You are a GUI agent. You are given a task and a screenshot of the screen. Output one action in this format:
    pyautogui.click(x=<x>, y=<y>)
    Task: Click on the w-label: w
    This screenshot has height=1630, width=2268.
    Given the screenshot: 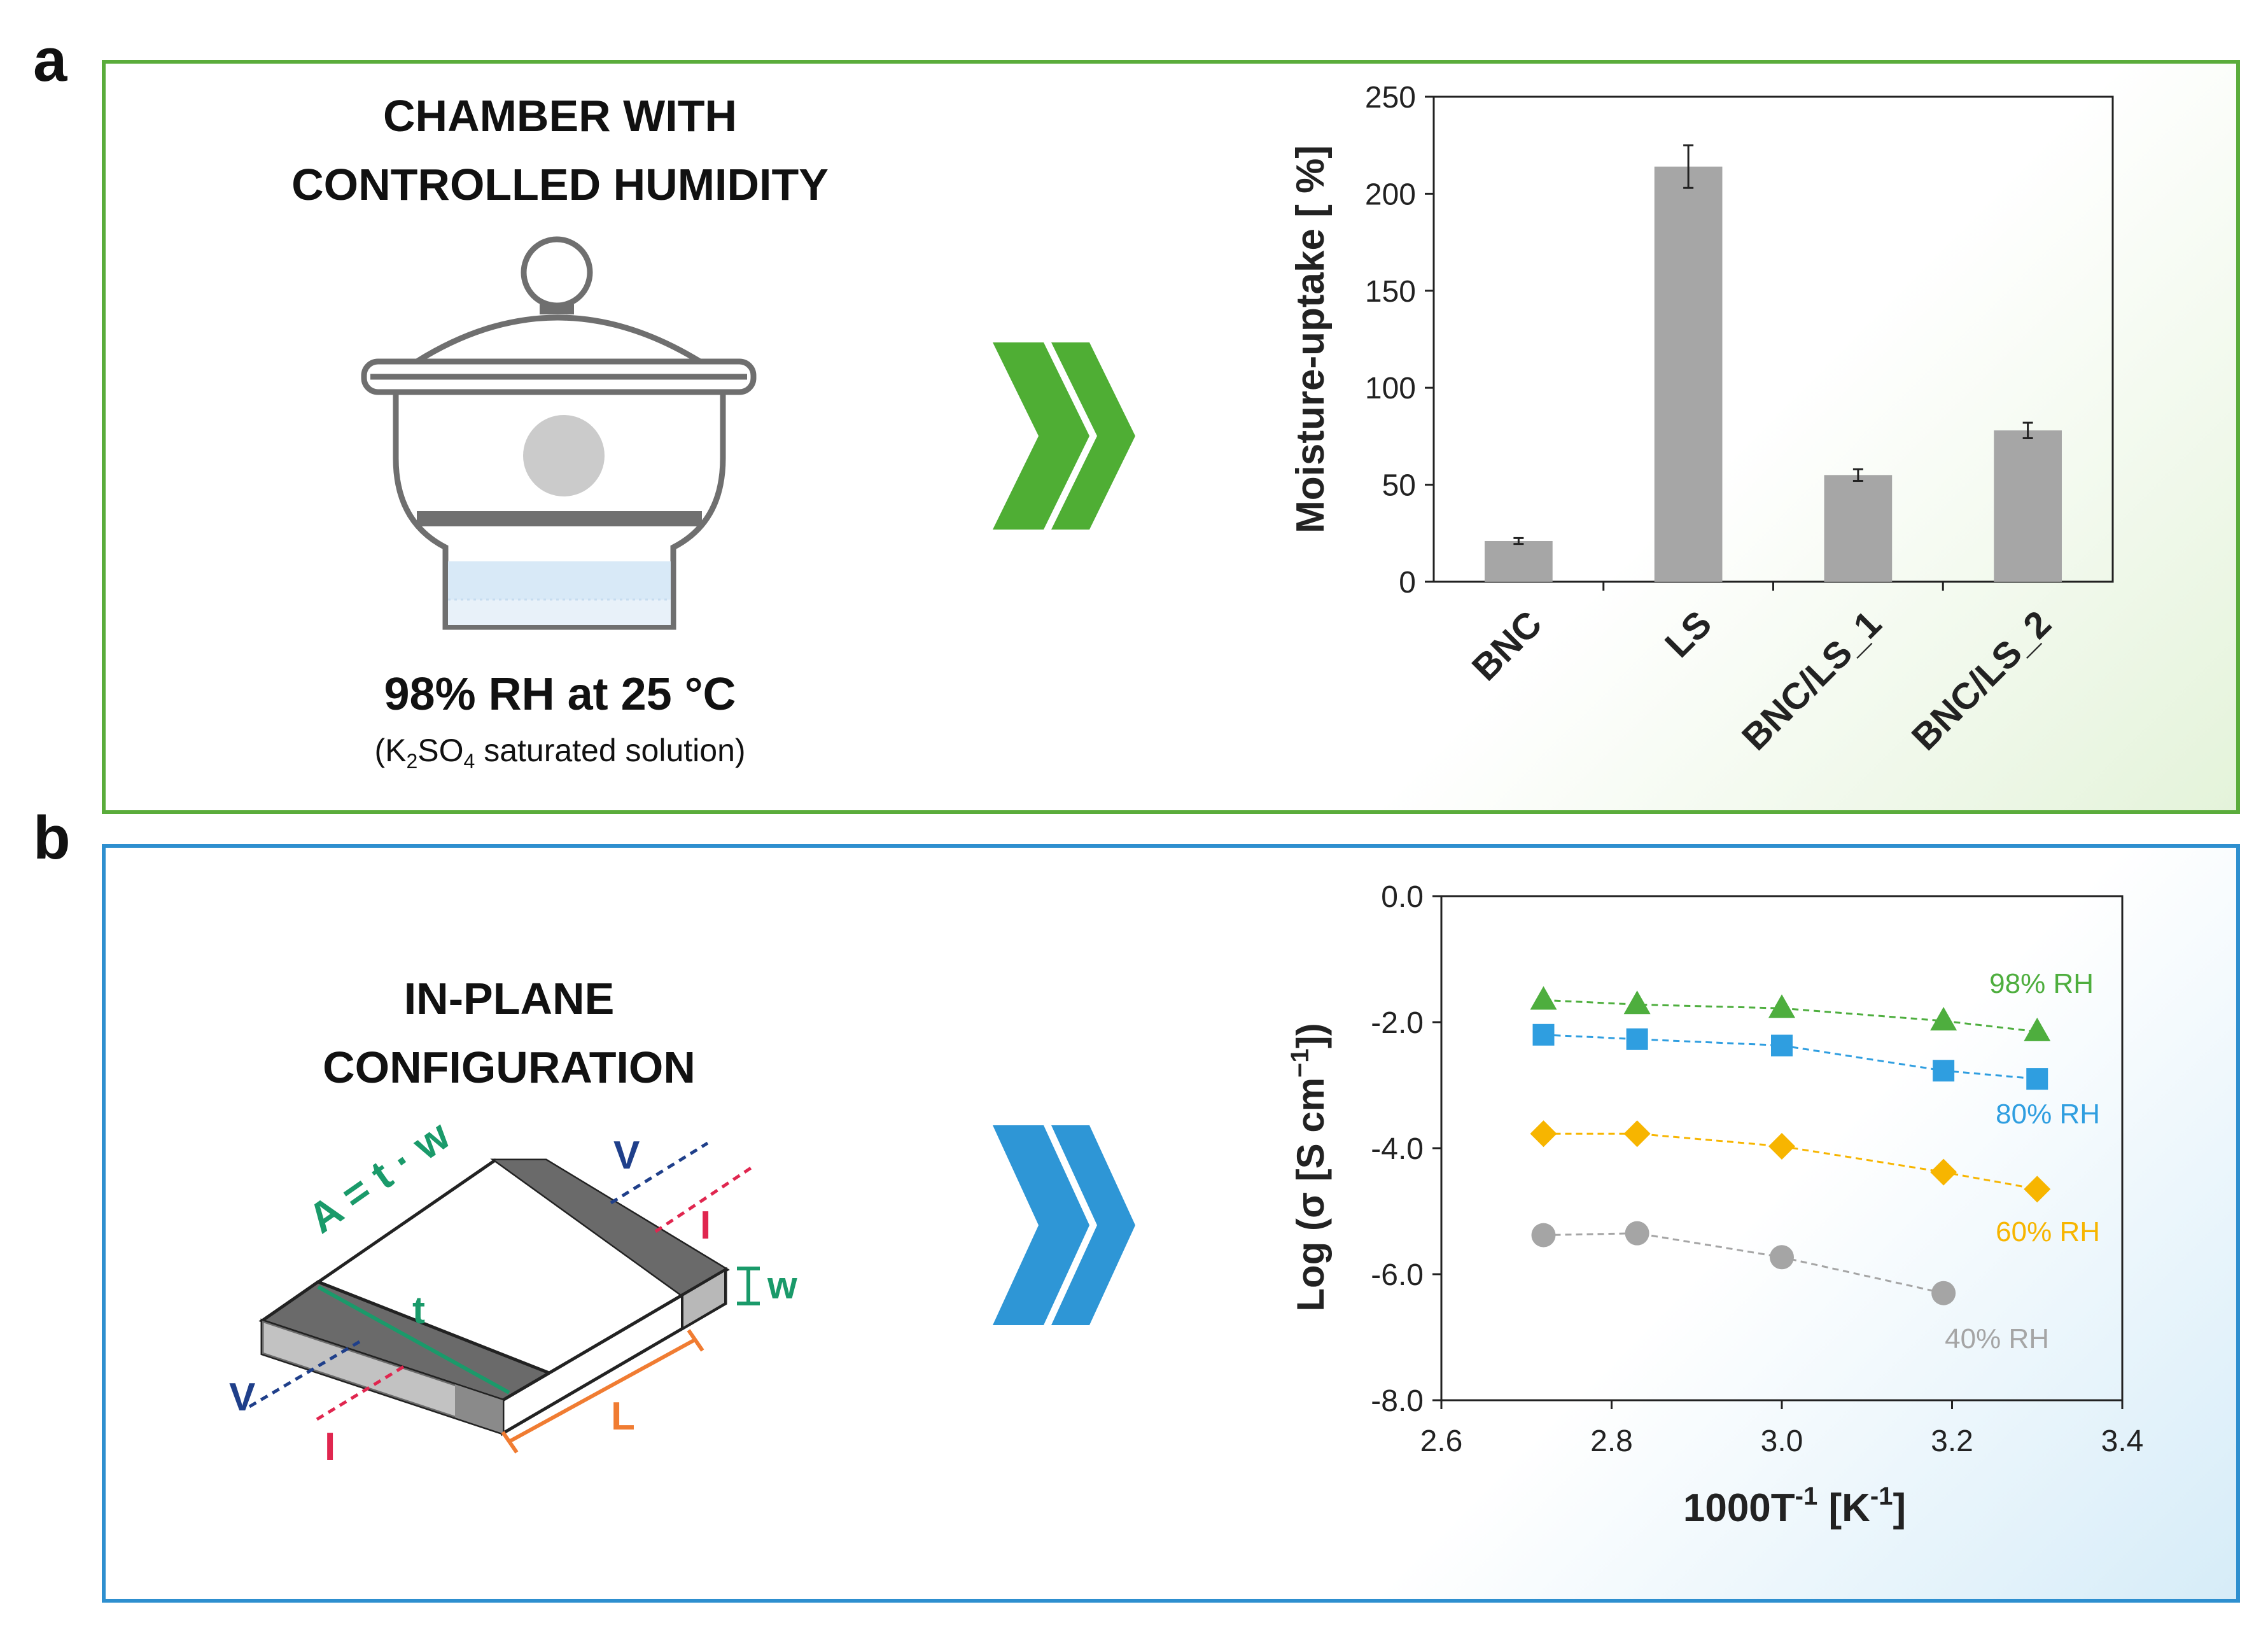 What is the action you would take?
    pyautogui.click(x=782, y=1285)
    